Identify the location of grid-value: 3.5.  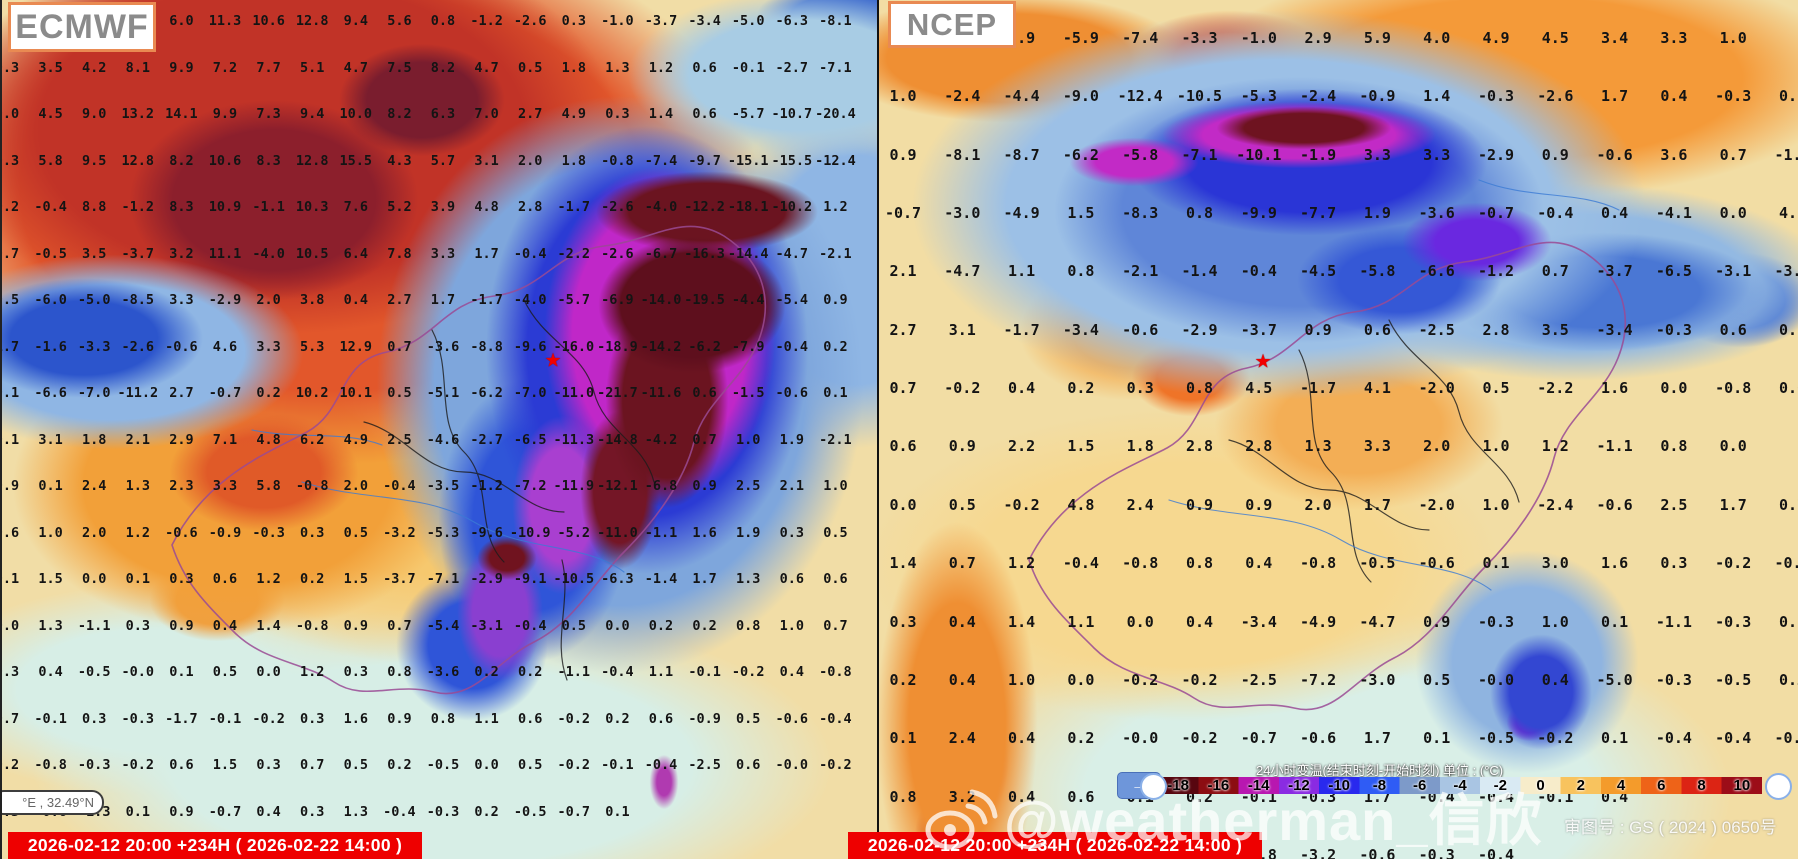
(1555, 329).